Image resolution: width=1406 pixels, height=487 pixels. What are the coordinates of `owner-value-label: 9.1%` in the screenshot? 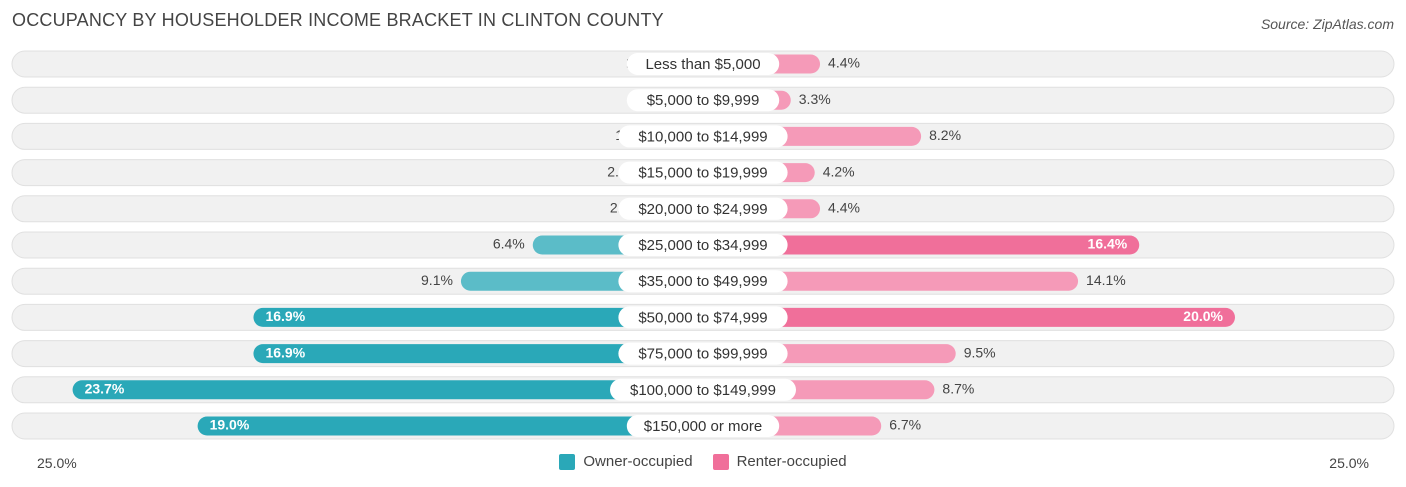 It's located at (437, 280).